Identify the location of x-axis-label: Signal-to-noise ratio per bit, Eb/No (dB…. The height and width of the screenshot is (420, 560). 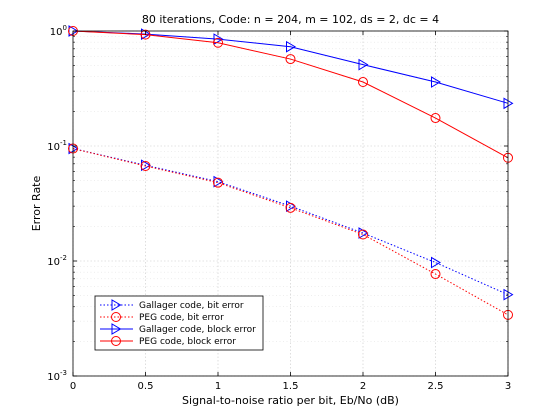
(290, 400).